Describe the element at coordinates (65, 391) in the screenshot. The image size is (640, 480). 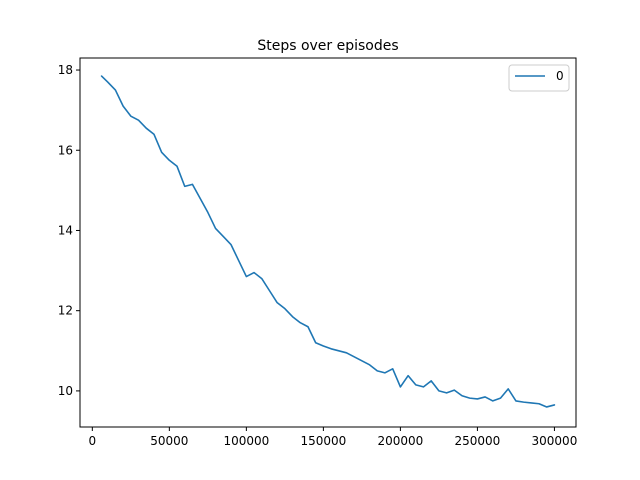
I see `y-tick-label: 10` at that location.